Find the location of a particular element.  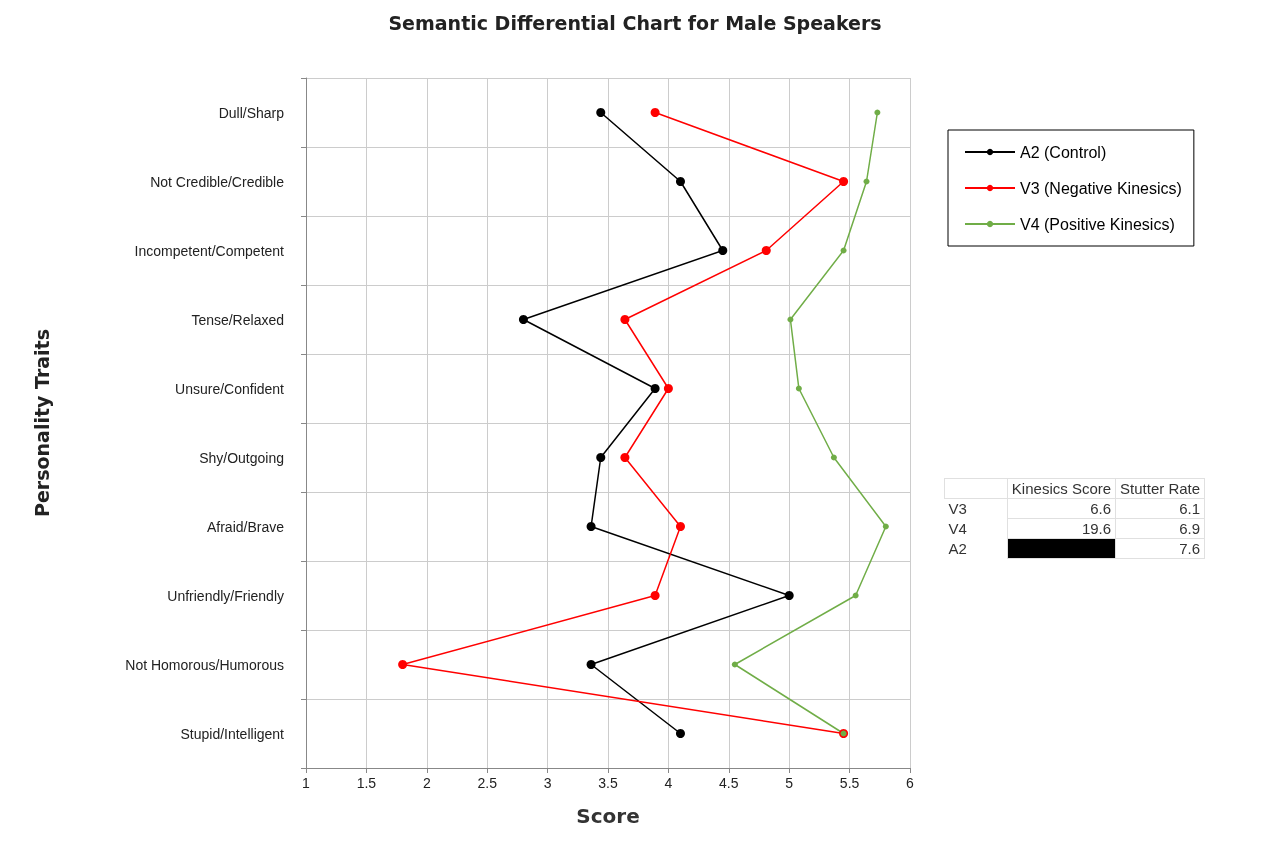

y-tick-label: Not Homorous/Humorous is located at coordinates (204, 664).